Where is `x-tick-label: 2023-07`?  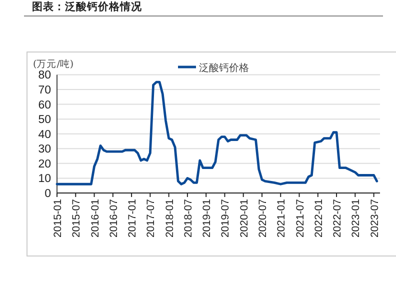
x-tick-label: 2023-07 is located at coordinates (374, 218).